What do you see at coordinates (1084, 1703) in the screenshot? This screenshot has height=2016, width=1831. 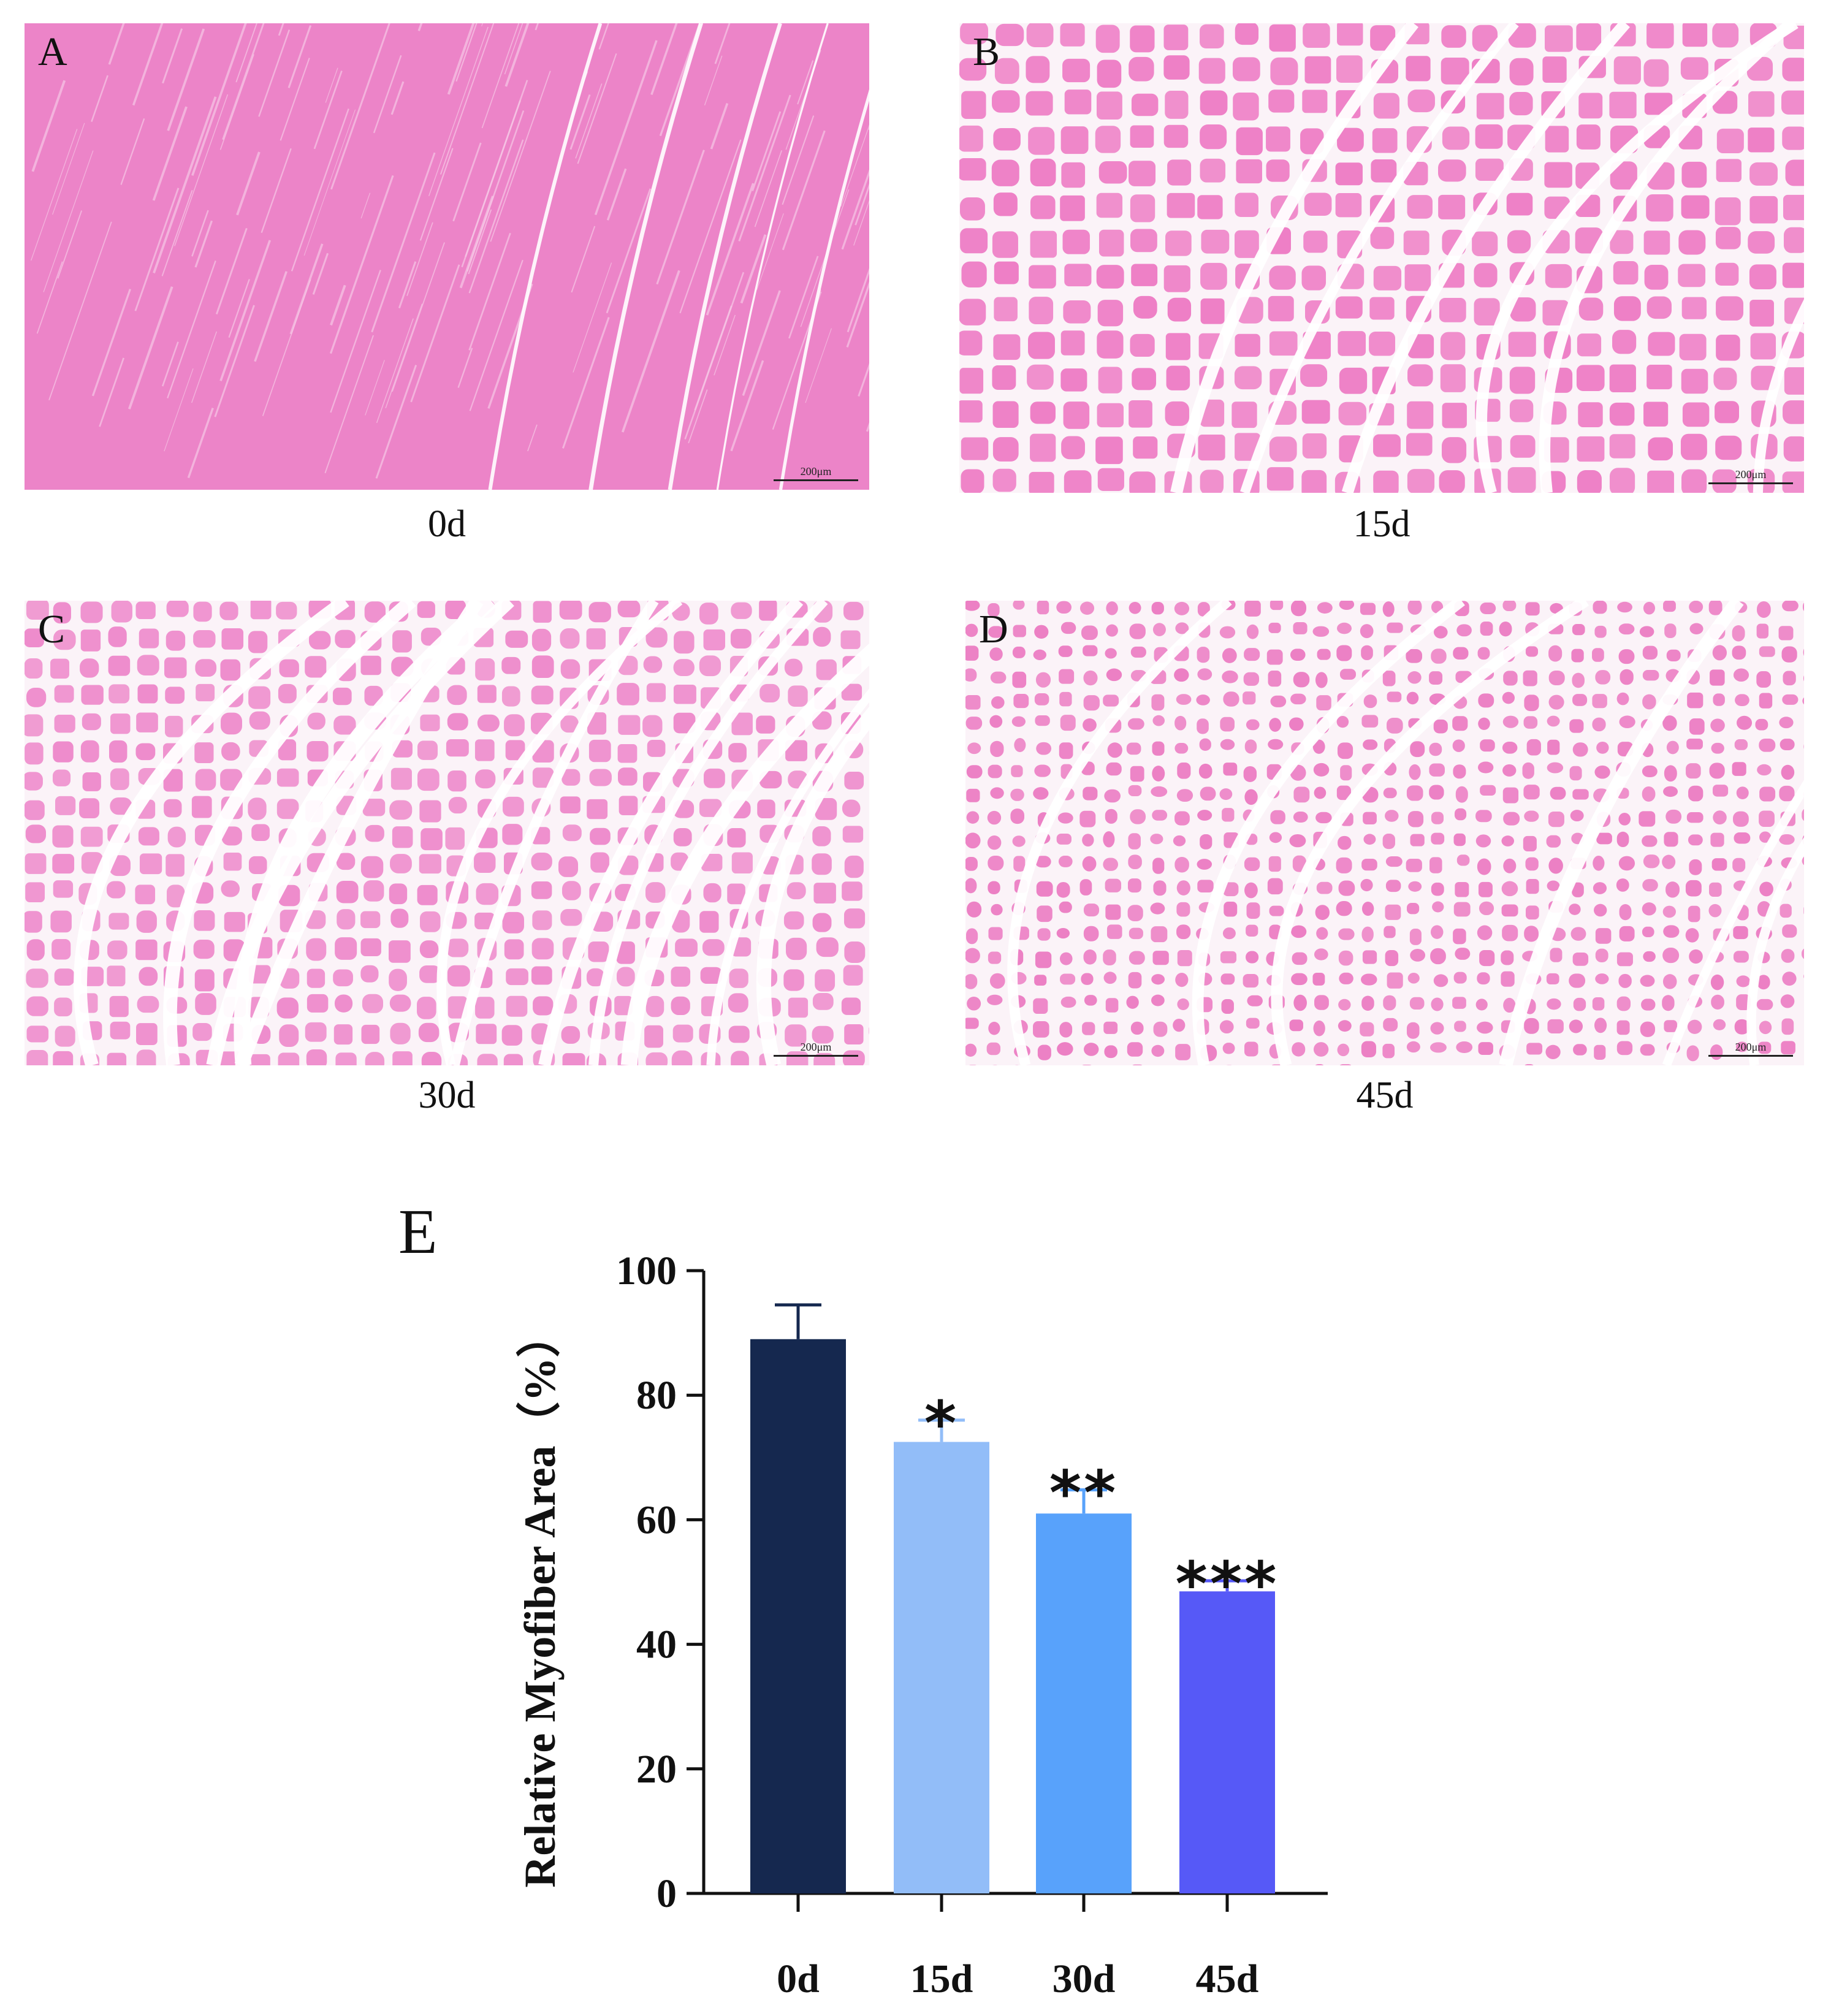 I see `bar-30d` at bounding box center [1084, 1703].